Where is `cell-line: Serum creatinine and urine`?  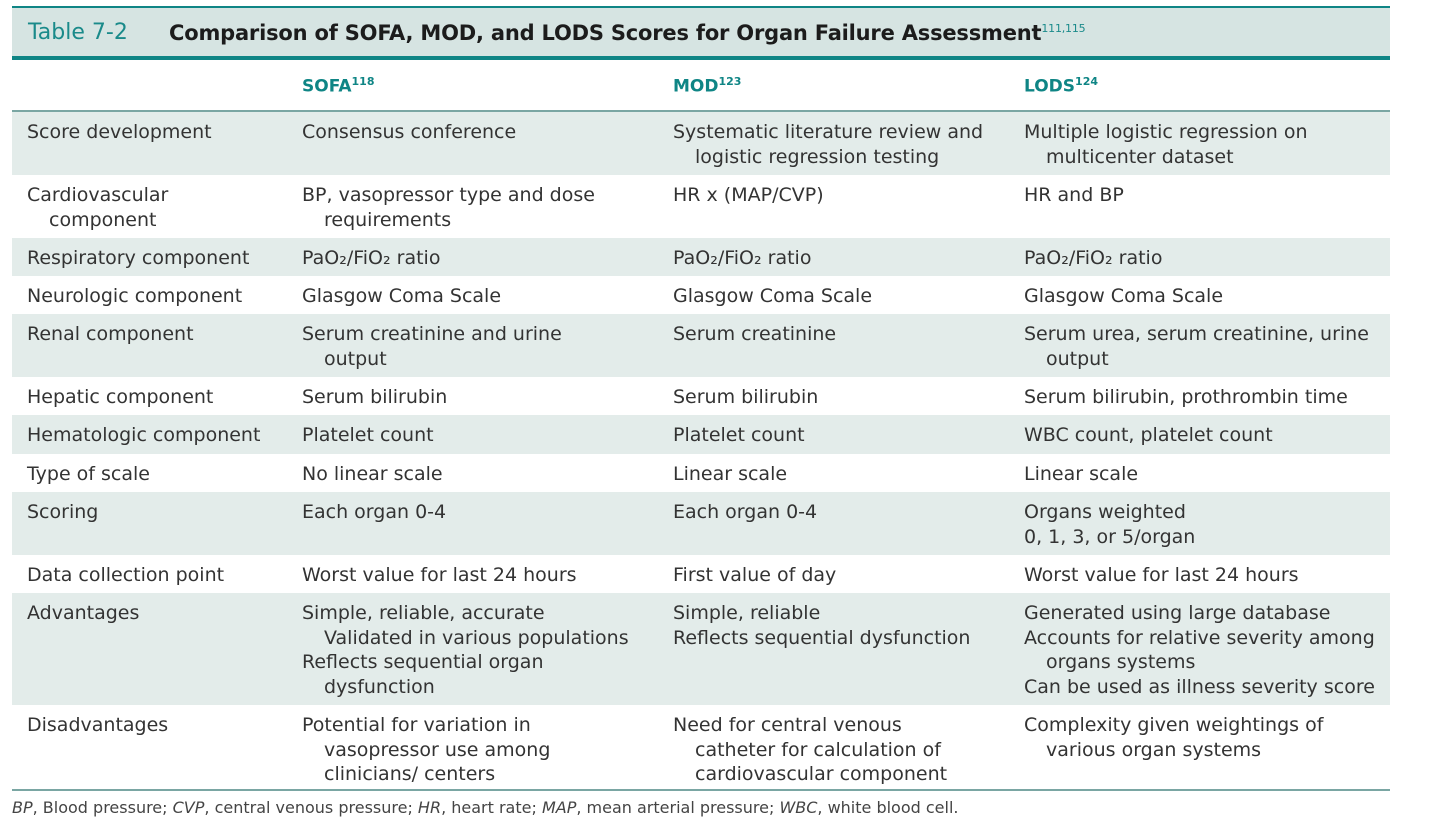
cell-line: Serum creatinine and urine is located at coordinates (432, 334).